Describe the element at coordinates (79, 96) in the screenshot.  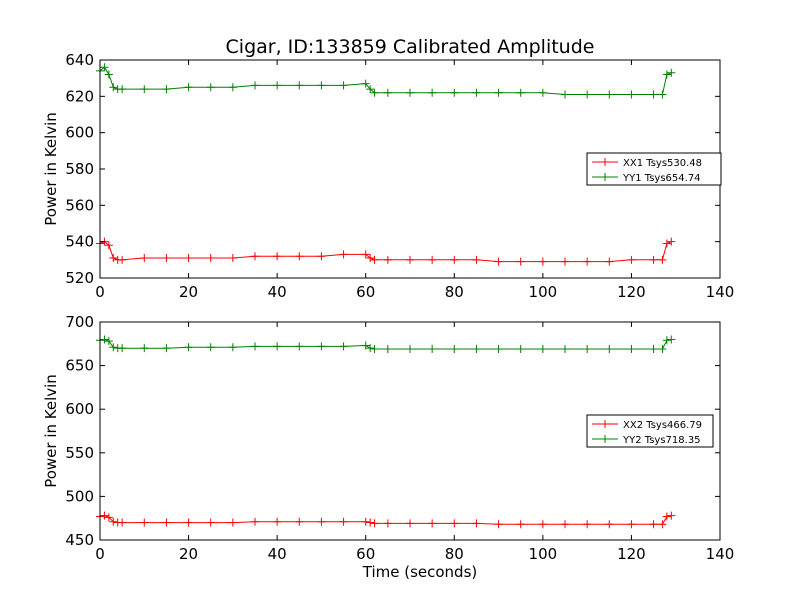
I see `y-tick-label: 620` at that location.